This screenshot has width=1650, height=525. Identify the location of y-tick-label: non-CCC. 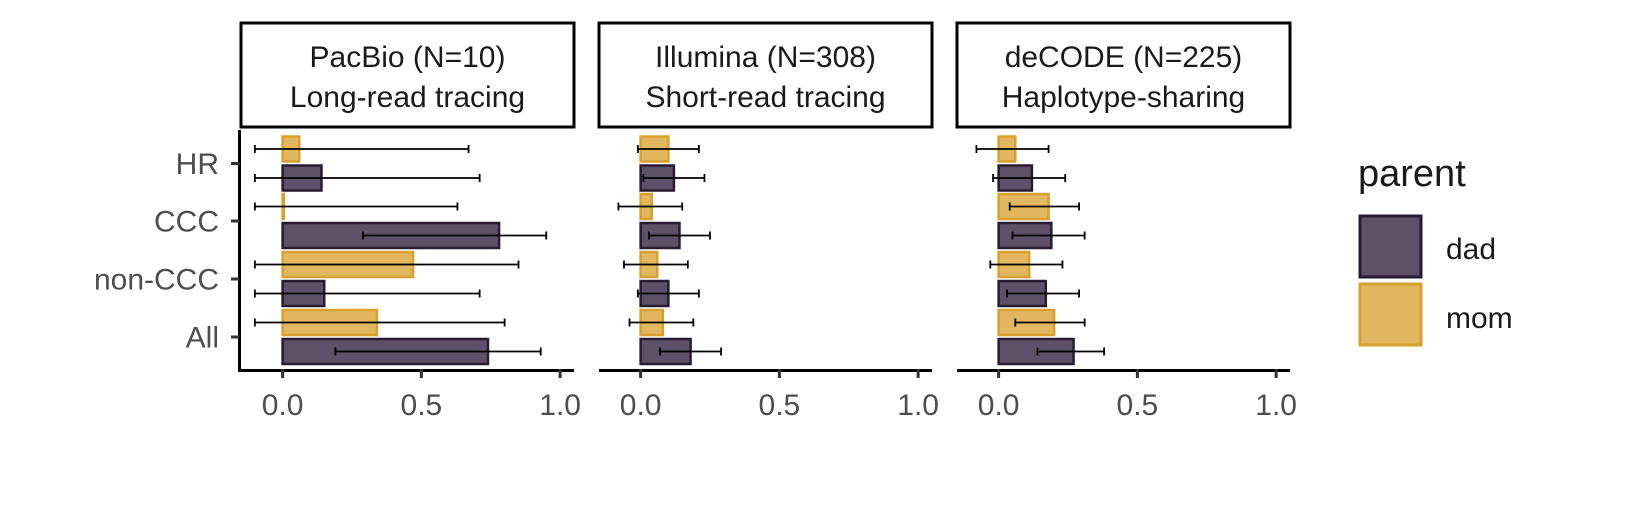
(156, 280).